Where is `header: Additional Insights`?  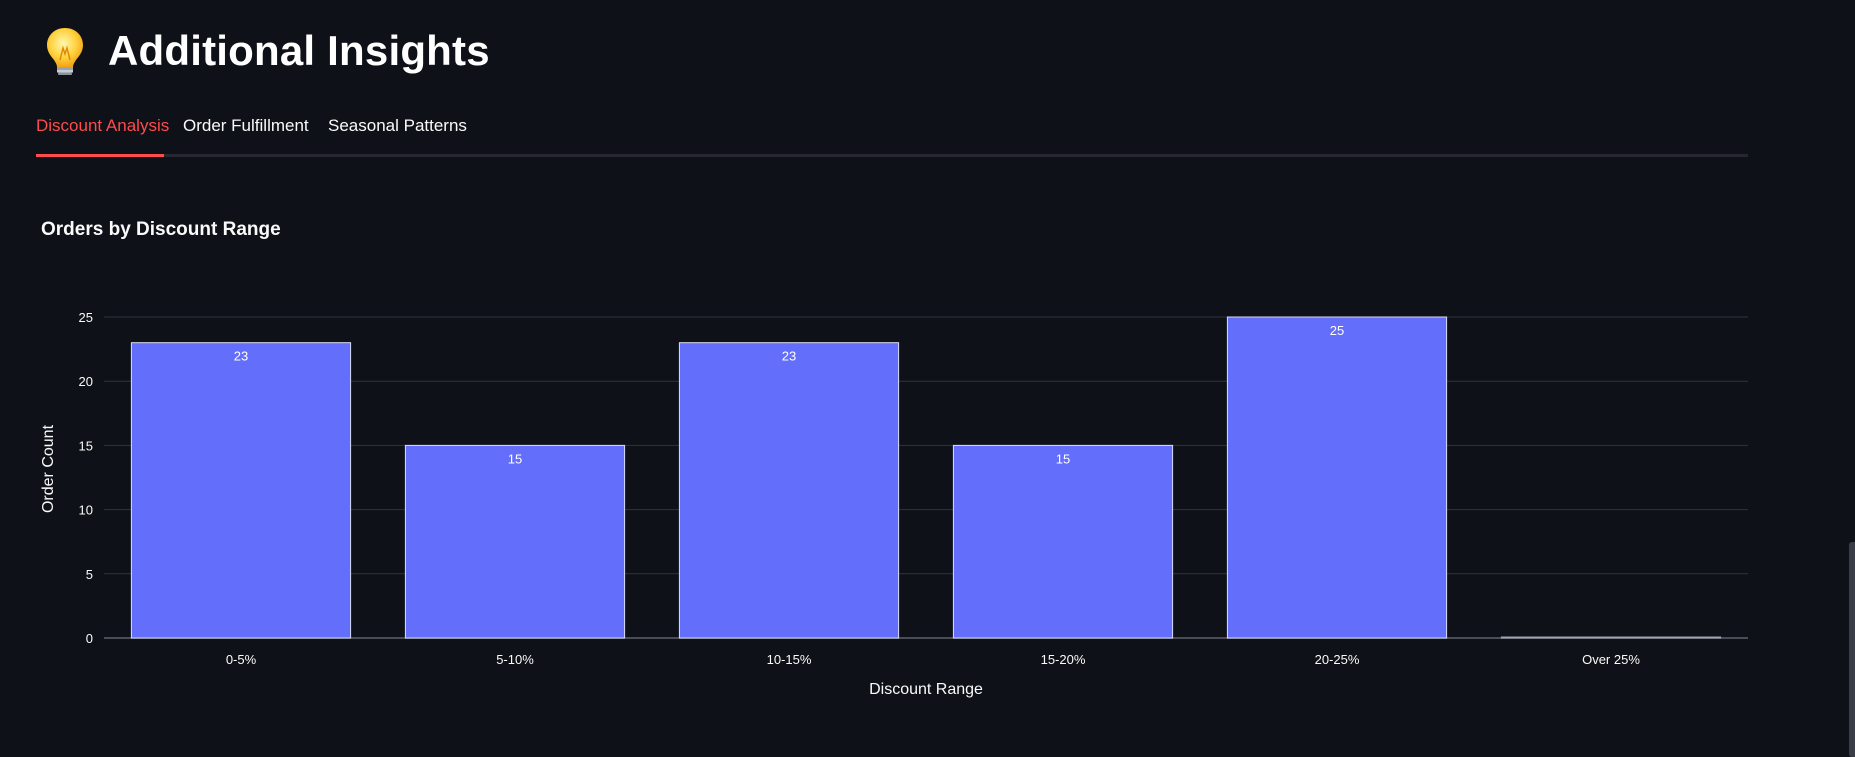 header: Additional Insights is located at coordinates (267, 51).